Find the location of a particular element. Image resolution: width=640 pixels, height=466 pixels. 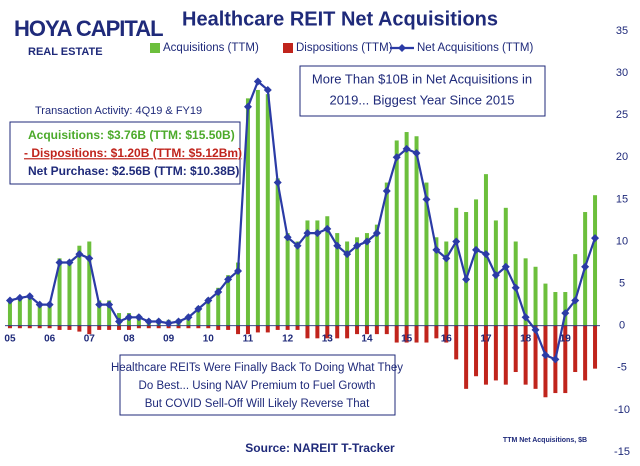

note-text: More Than $10B in Net Acquisitions in is located at coordinates (422, 78).